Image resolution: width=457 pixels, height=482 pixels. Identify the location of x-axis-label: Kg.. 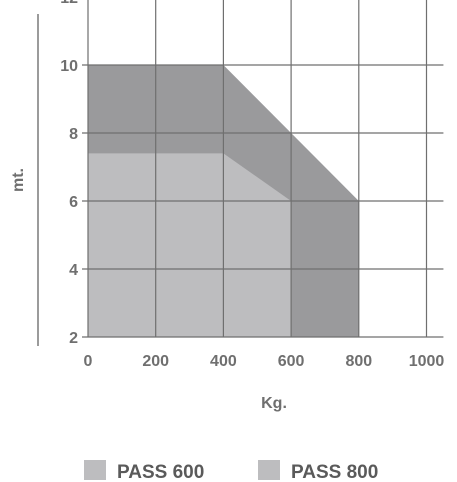
(274, 403).